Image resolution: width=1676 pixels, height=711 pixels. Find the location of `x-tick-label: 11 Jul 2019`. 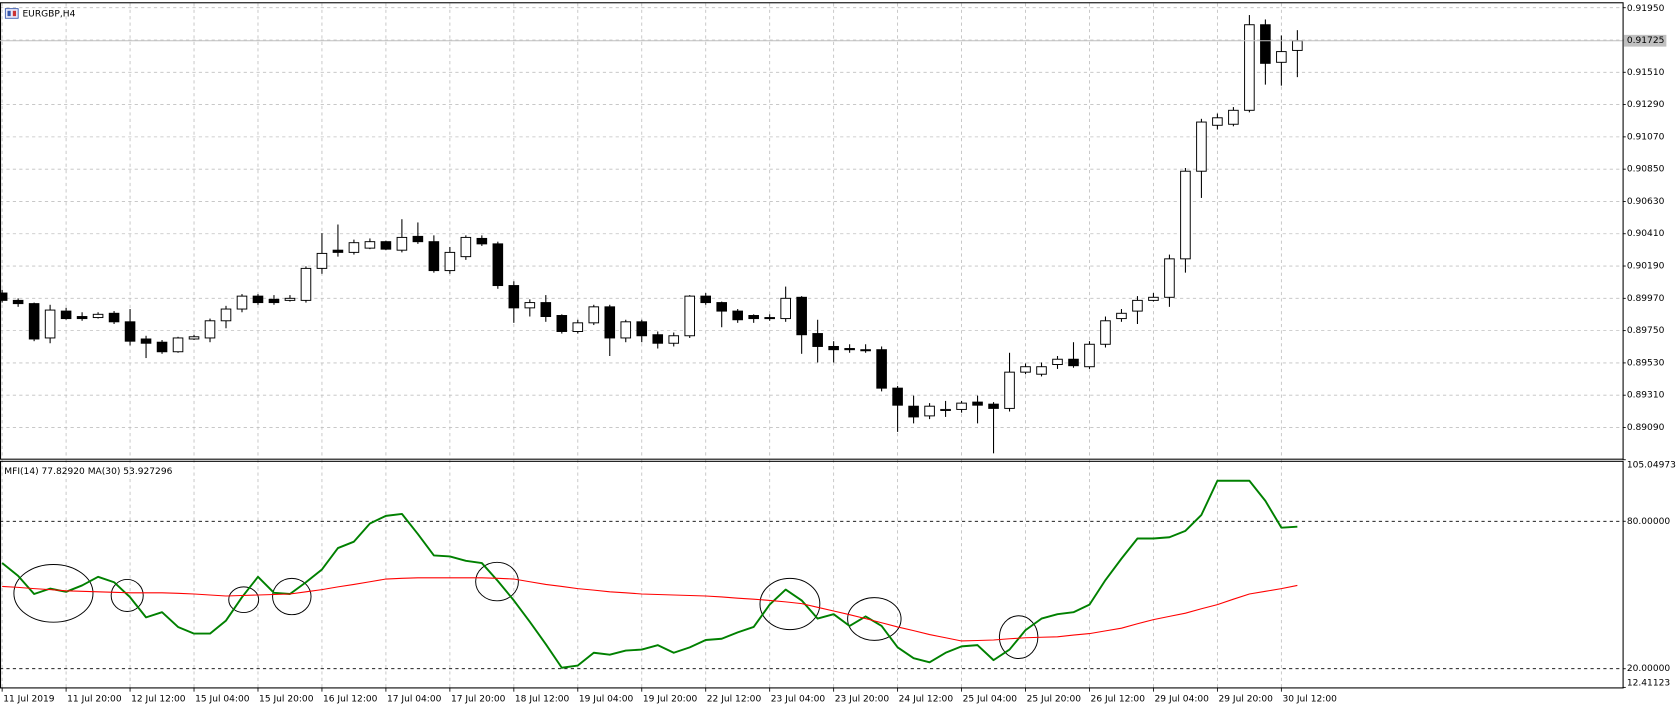

x-tick-label: 11 Jul 2019 is located at coordinates (29, 700).